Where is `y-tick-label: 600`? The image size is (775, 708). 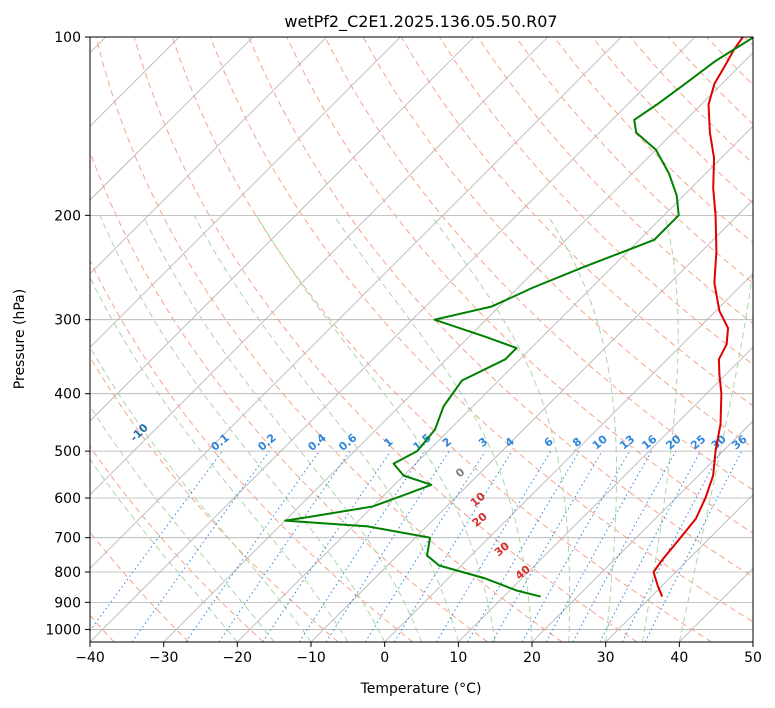 y-tick-label: 600 is located at coordinates (67, 499).